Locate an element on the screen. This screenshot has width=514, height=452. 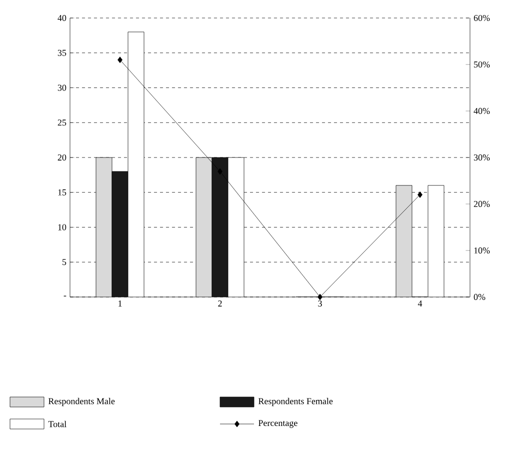
legend-label: Respondents Female is located at coordinates (295, 402).